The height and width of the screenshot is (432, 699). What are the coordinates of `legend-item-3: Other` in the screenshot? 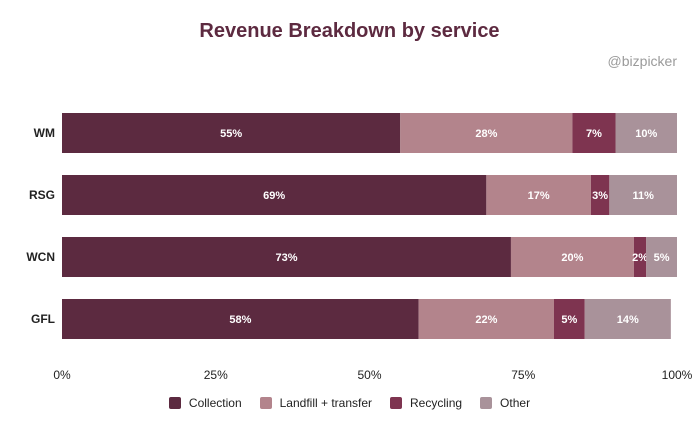 It's located at (505, 403).